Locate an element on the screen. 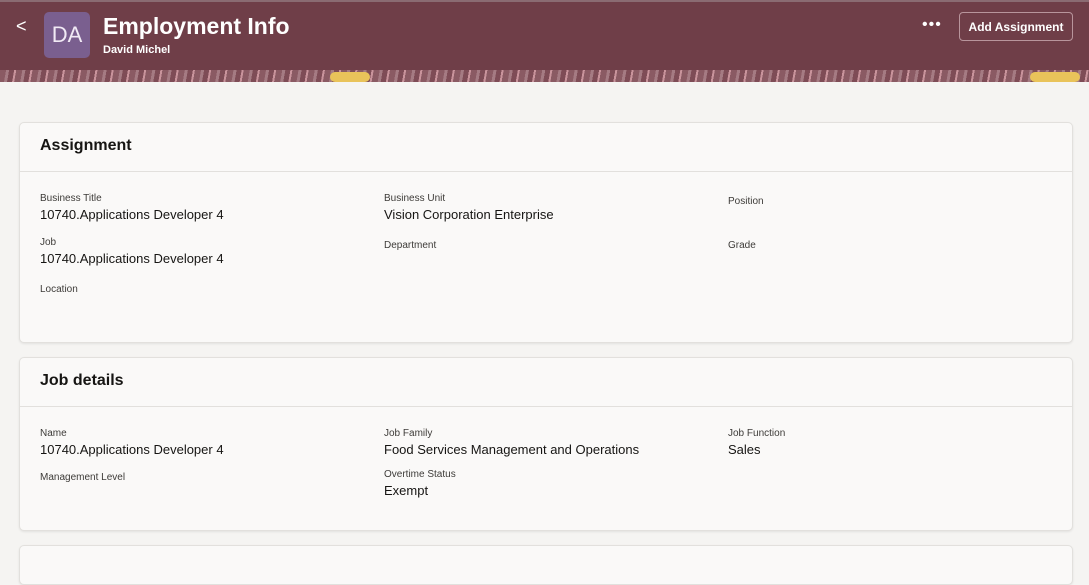 The height and width of the screenshot is (585, 1089). field-label: Department is located at coordinates (410, 245).